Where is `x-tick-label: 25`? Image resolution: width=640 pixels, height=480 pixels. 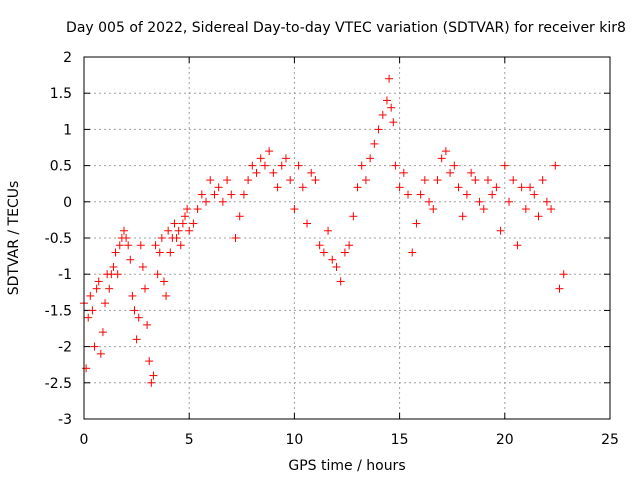 x-tick-label: 25 is located at coordinates (610, 440).